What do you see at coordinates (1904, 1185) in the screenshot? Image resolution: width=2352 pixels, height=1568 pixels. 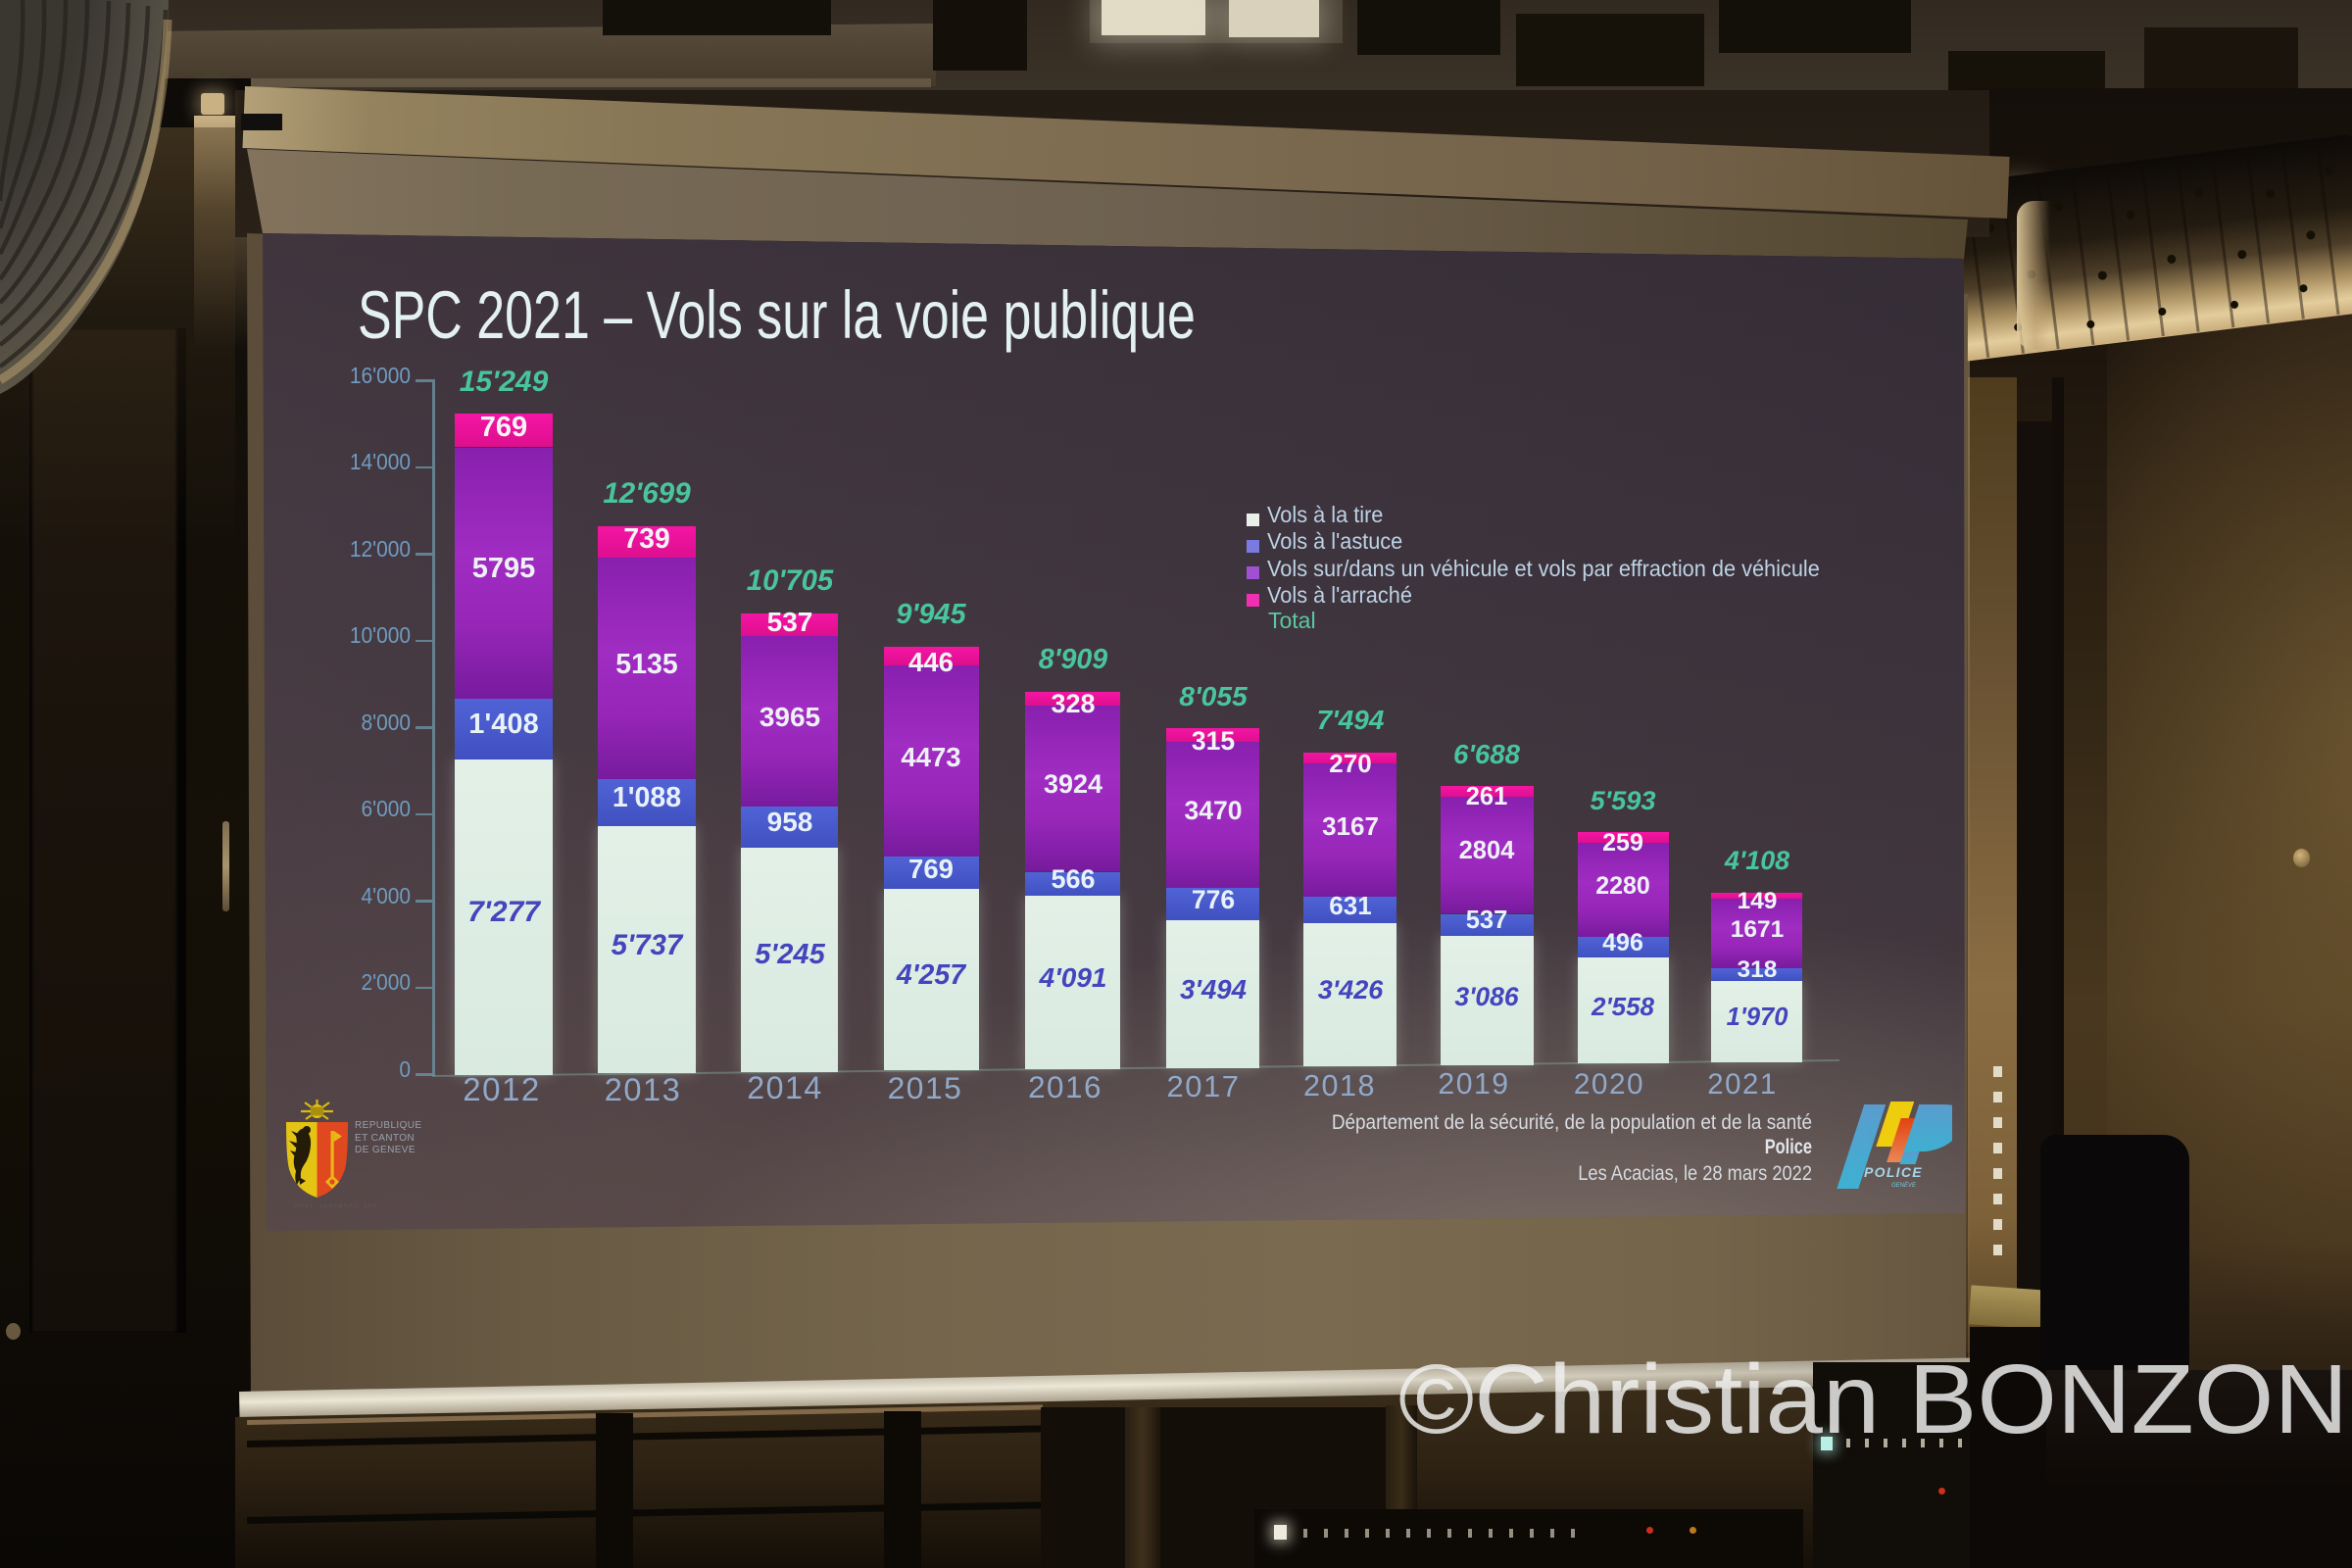 I see `svg-text: GENÈVE` at bounding box center [1904, 1185].